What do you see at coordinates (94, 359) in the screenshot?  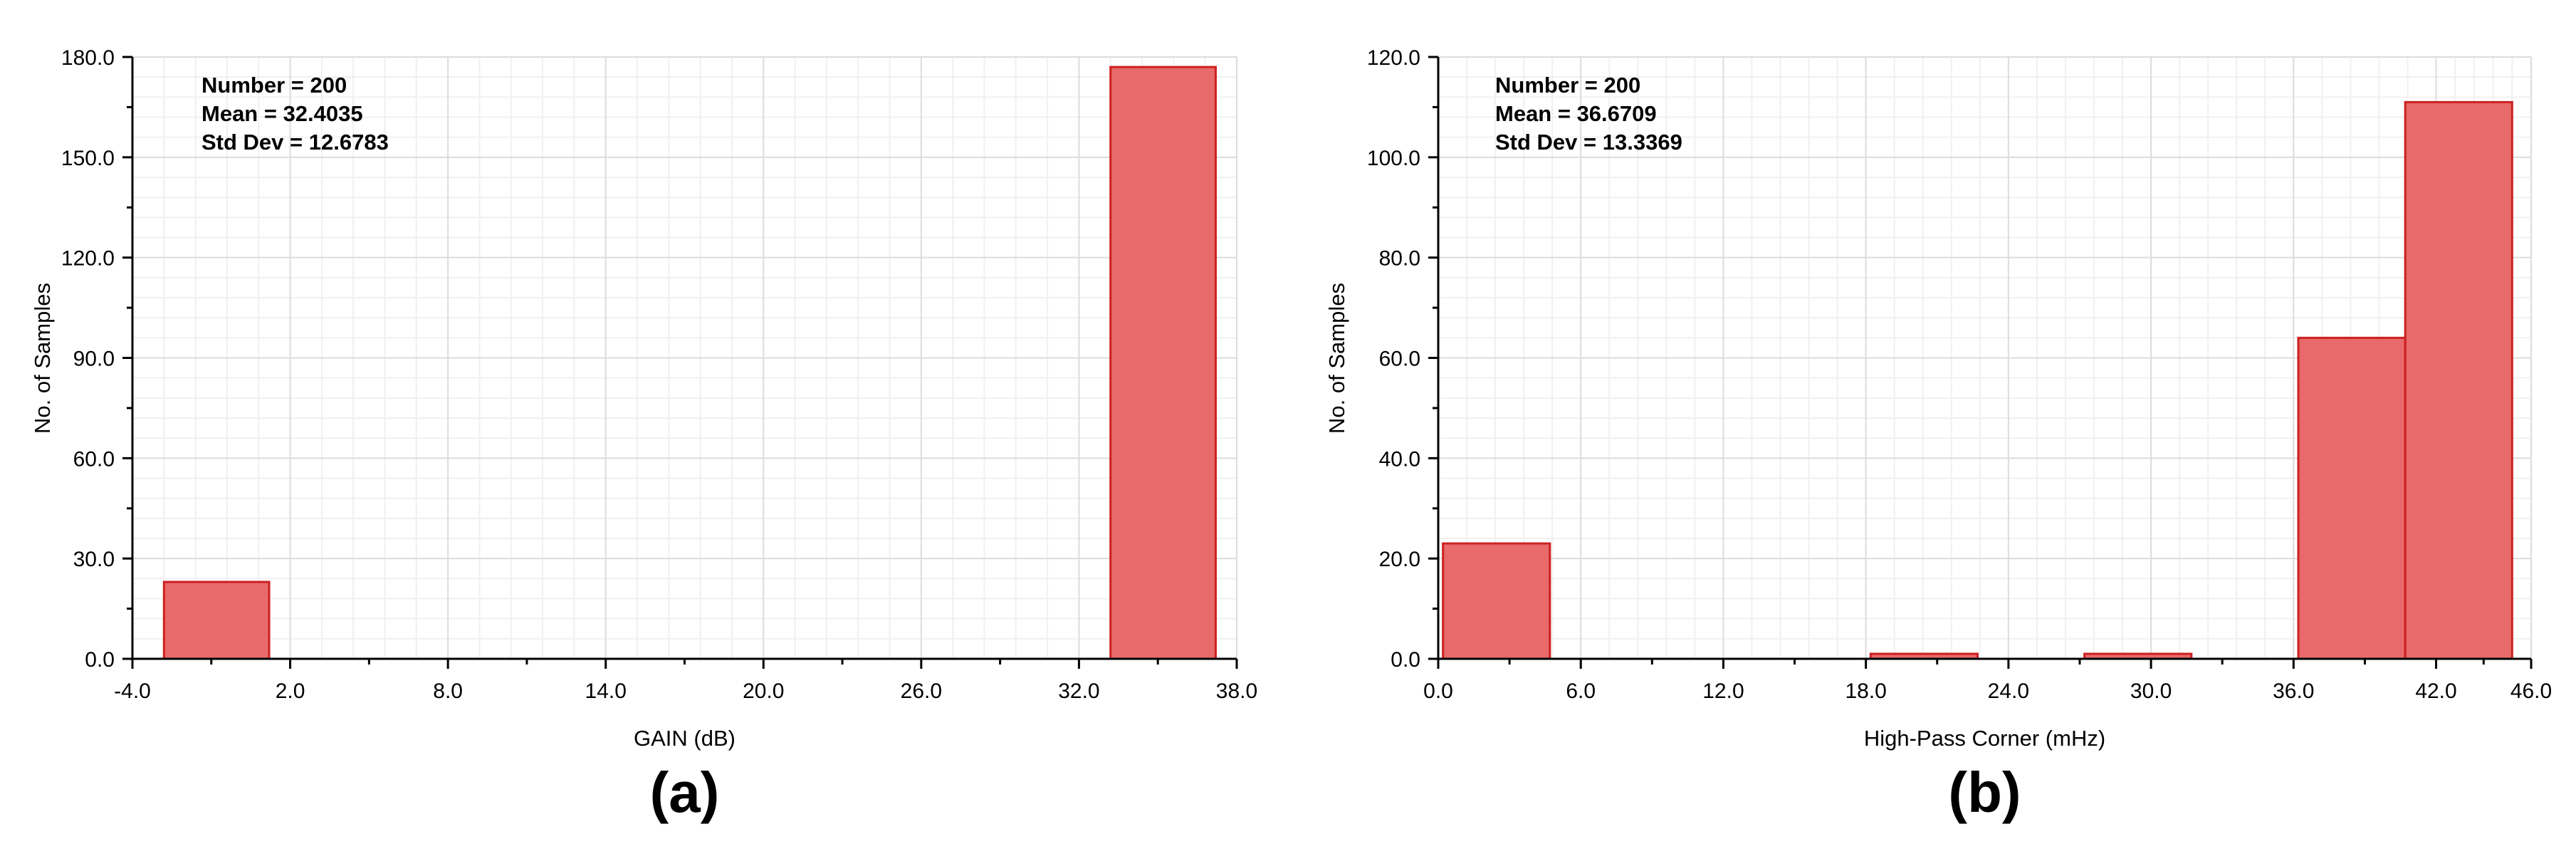 I see `y-tick-label: 90.0` at bounding box center [94, 359].